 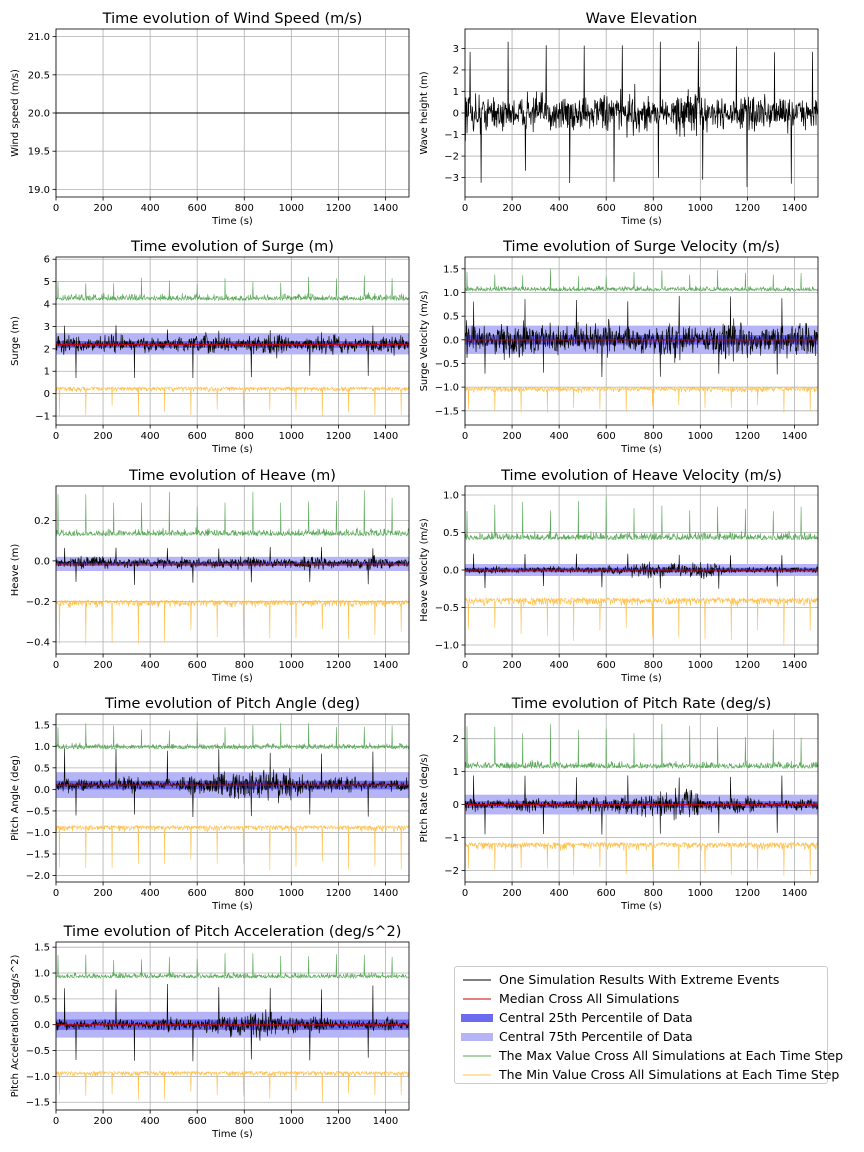 What do you see at coordinates (456, 114) in the screenshot?
I see `y-tick-label: 0` at bounding box center [456, 114].